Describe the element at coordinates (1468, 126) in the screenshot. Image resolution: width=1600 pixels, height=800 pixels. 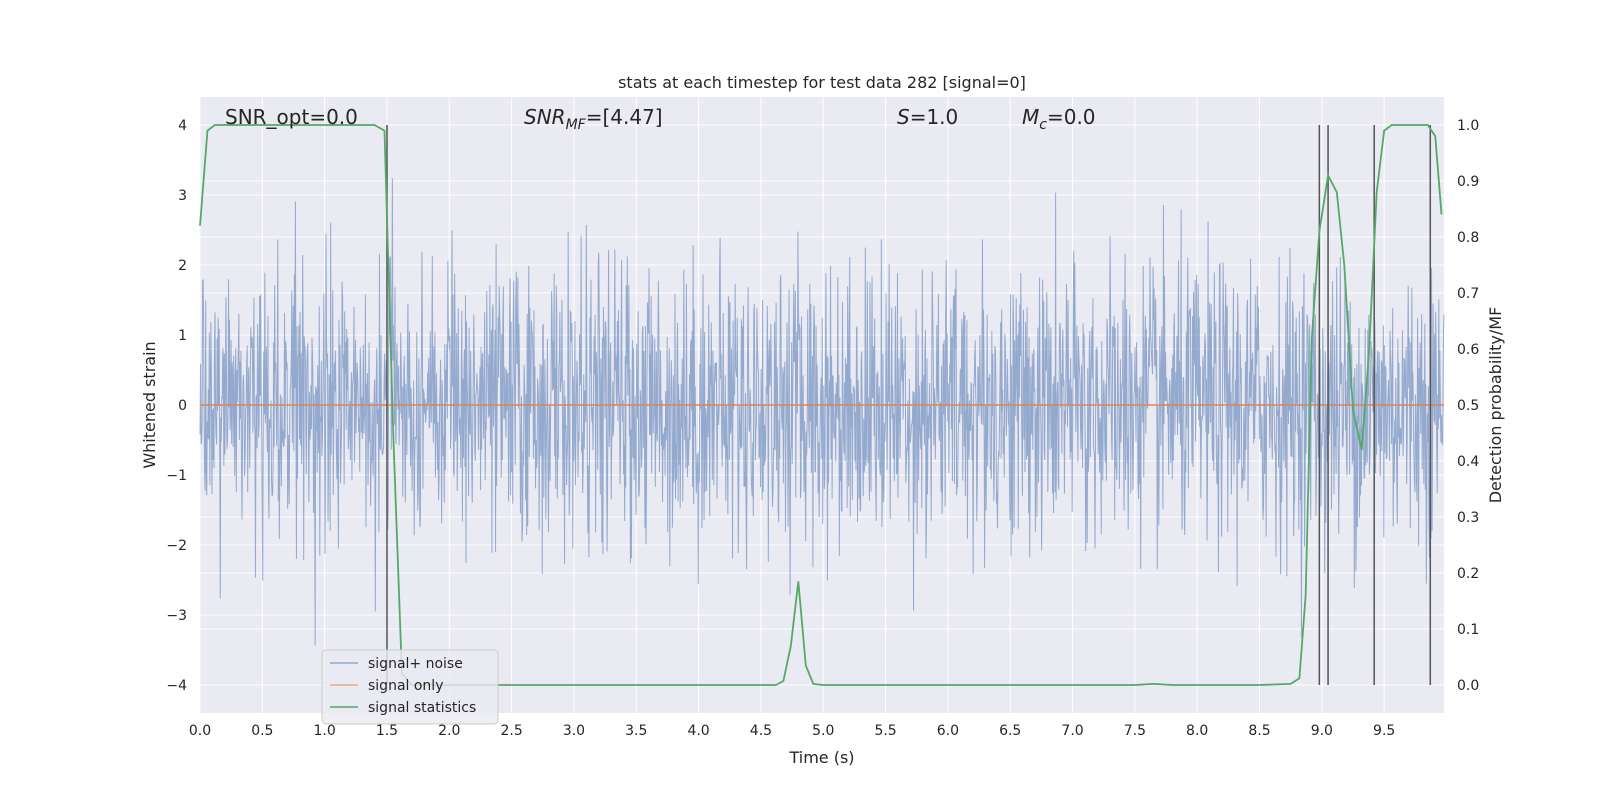
I see `y-right-tick-label: 1.0` at that location.